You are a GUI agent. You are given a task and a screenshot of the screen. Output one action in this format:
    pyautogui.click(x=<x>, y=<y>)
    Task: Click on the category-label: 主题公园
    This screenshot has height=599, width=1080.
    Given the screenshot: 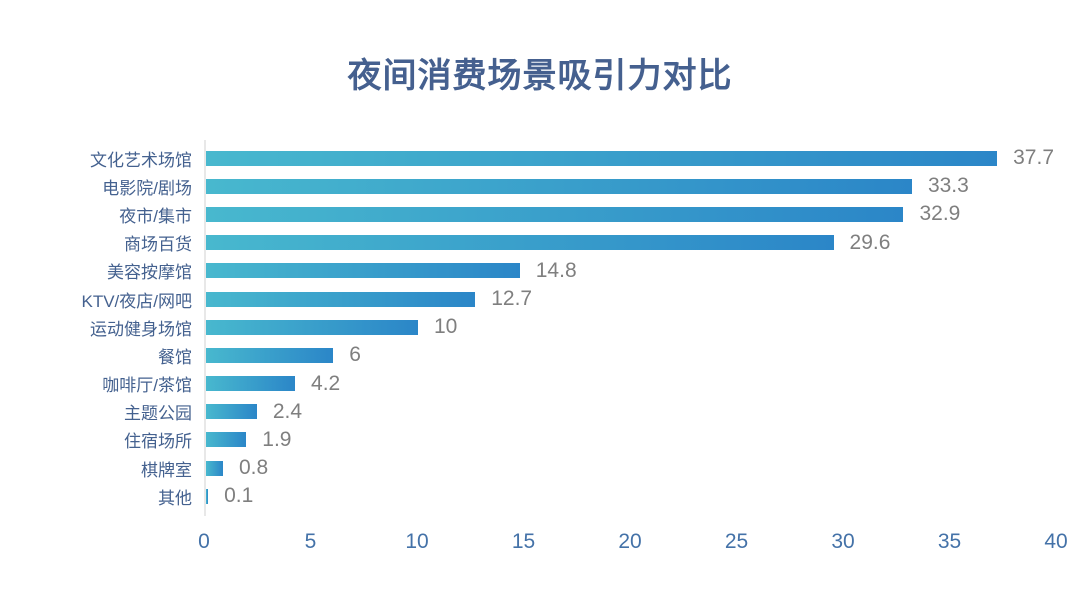 What is the action you would take?
    pyautogui.click(x=158, y=414)
    